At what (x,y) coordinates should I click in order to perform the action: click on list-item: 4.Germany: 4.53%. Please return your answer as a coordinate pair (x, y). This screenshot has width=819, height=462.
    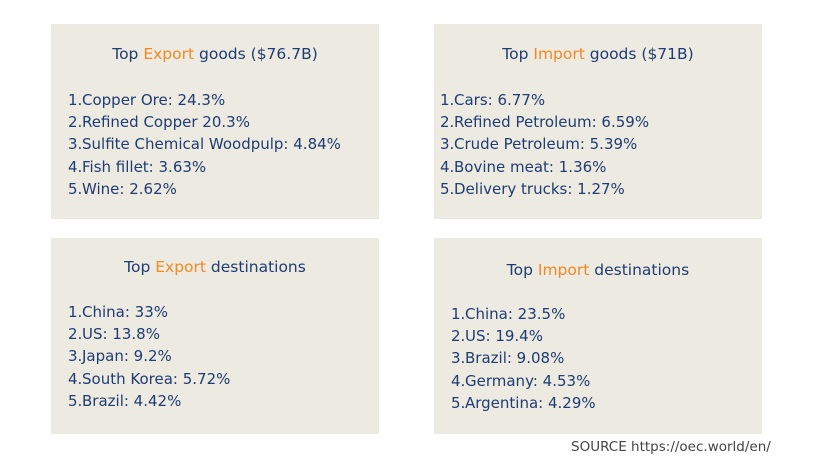
    Looking at the image, I should click on (523, 381).